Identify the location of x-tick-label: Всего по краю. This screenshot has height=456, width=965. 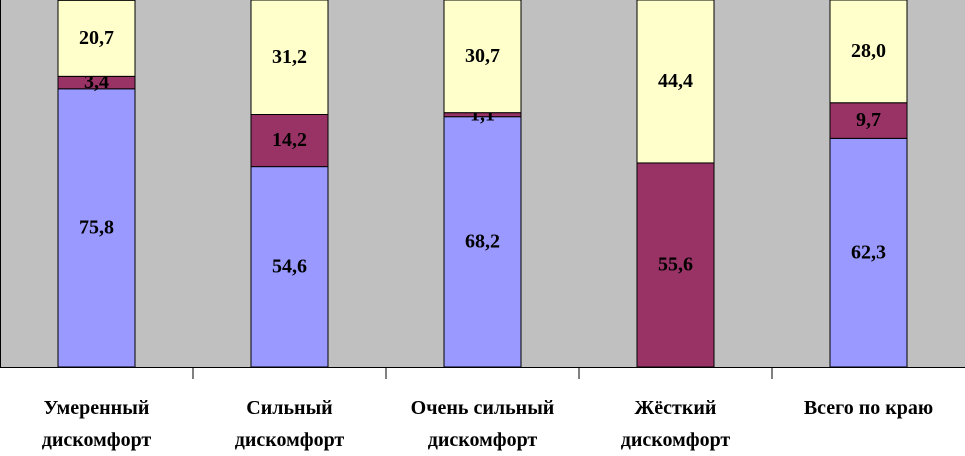
(868, 408).